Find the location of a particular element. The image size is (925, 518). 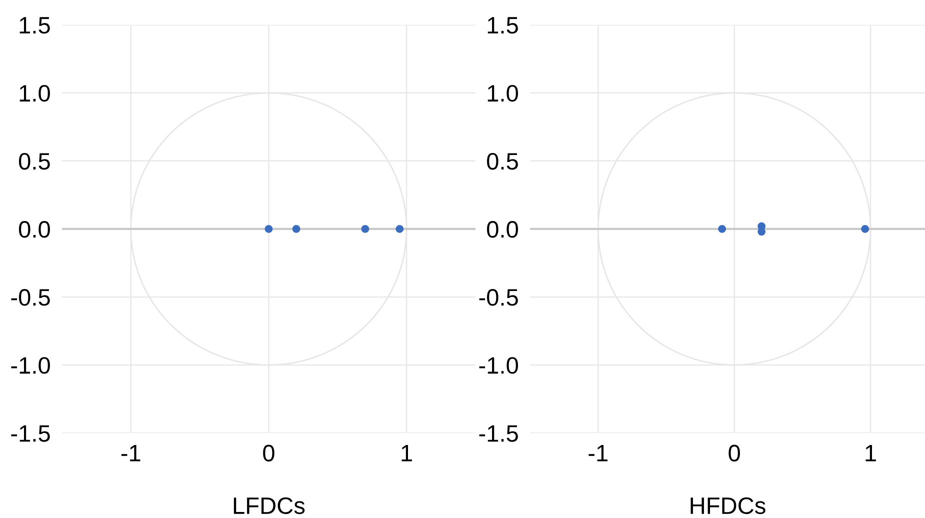

x-axis-title: LFDCs is located at coordinates (269, 505).